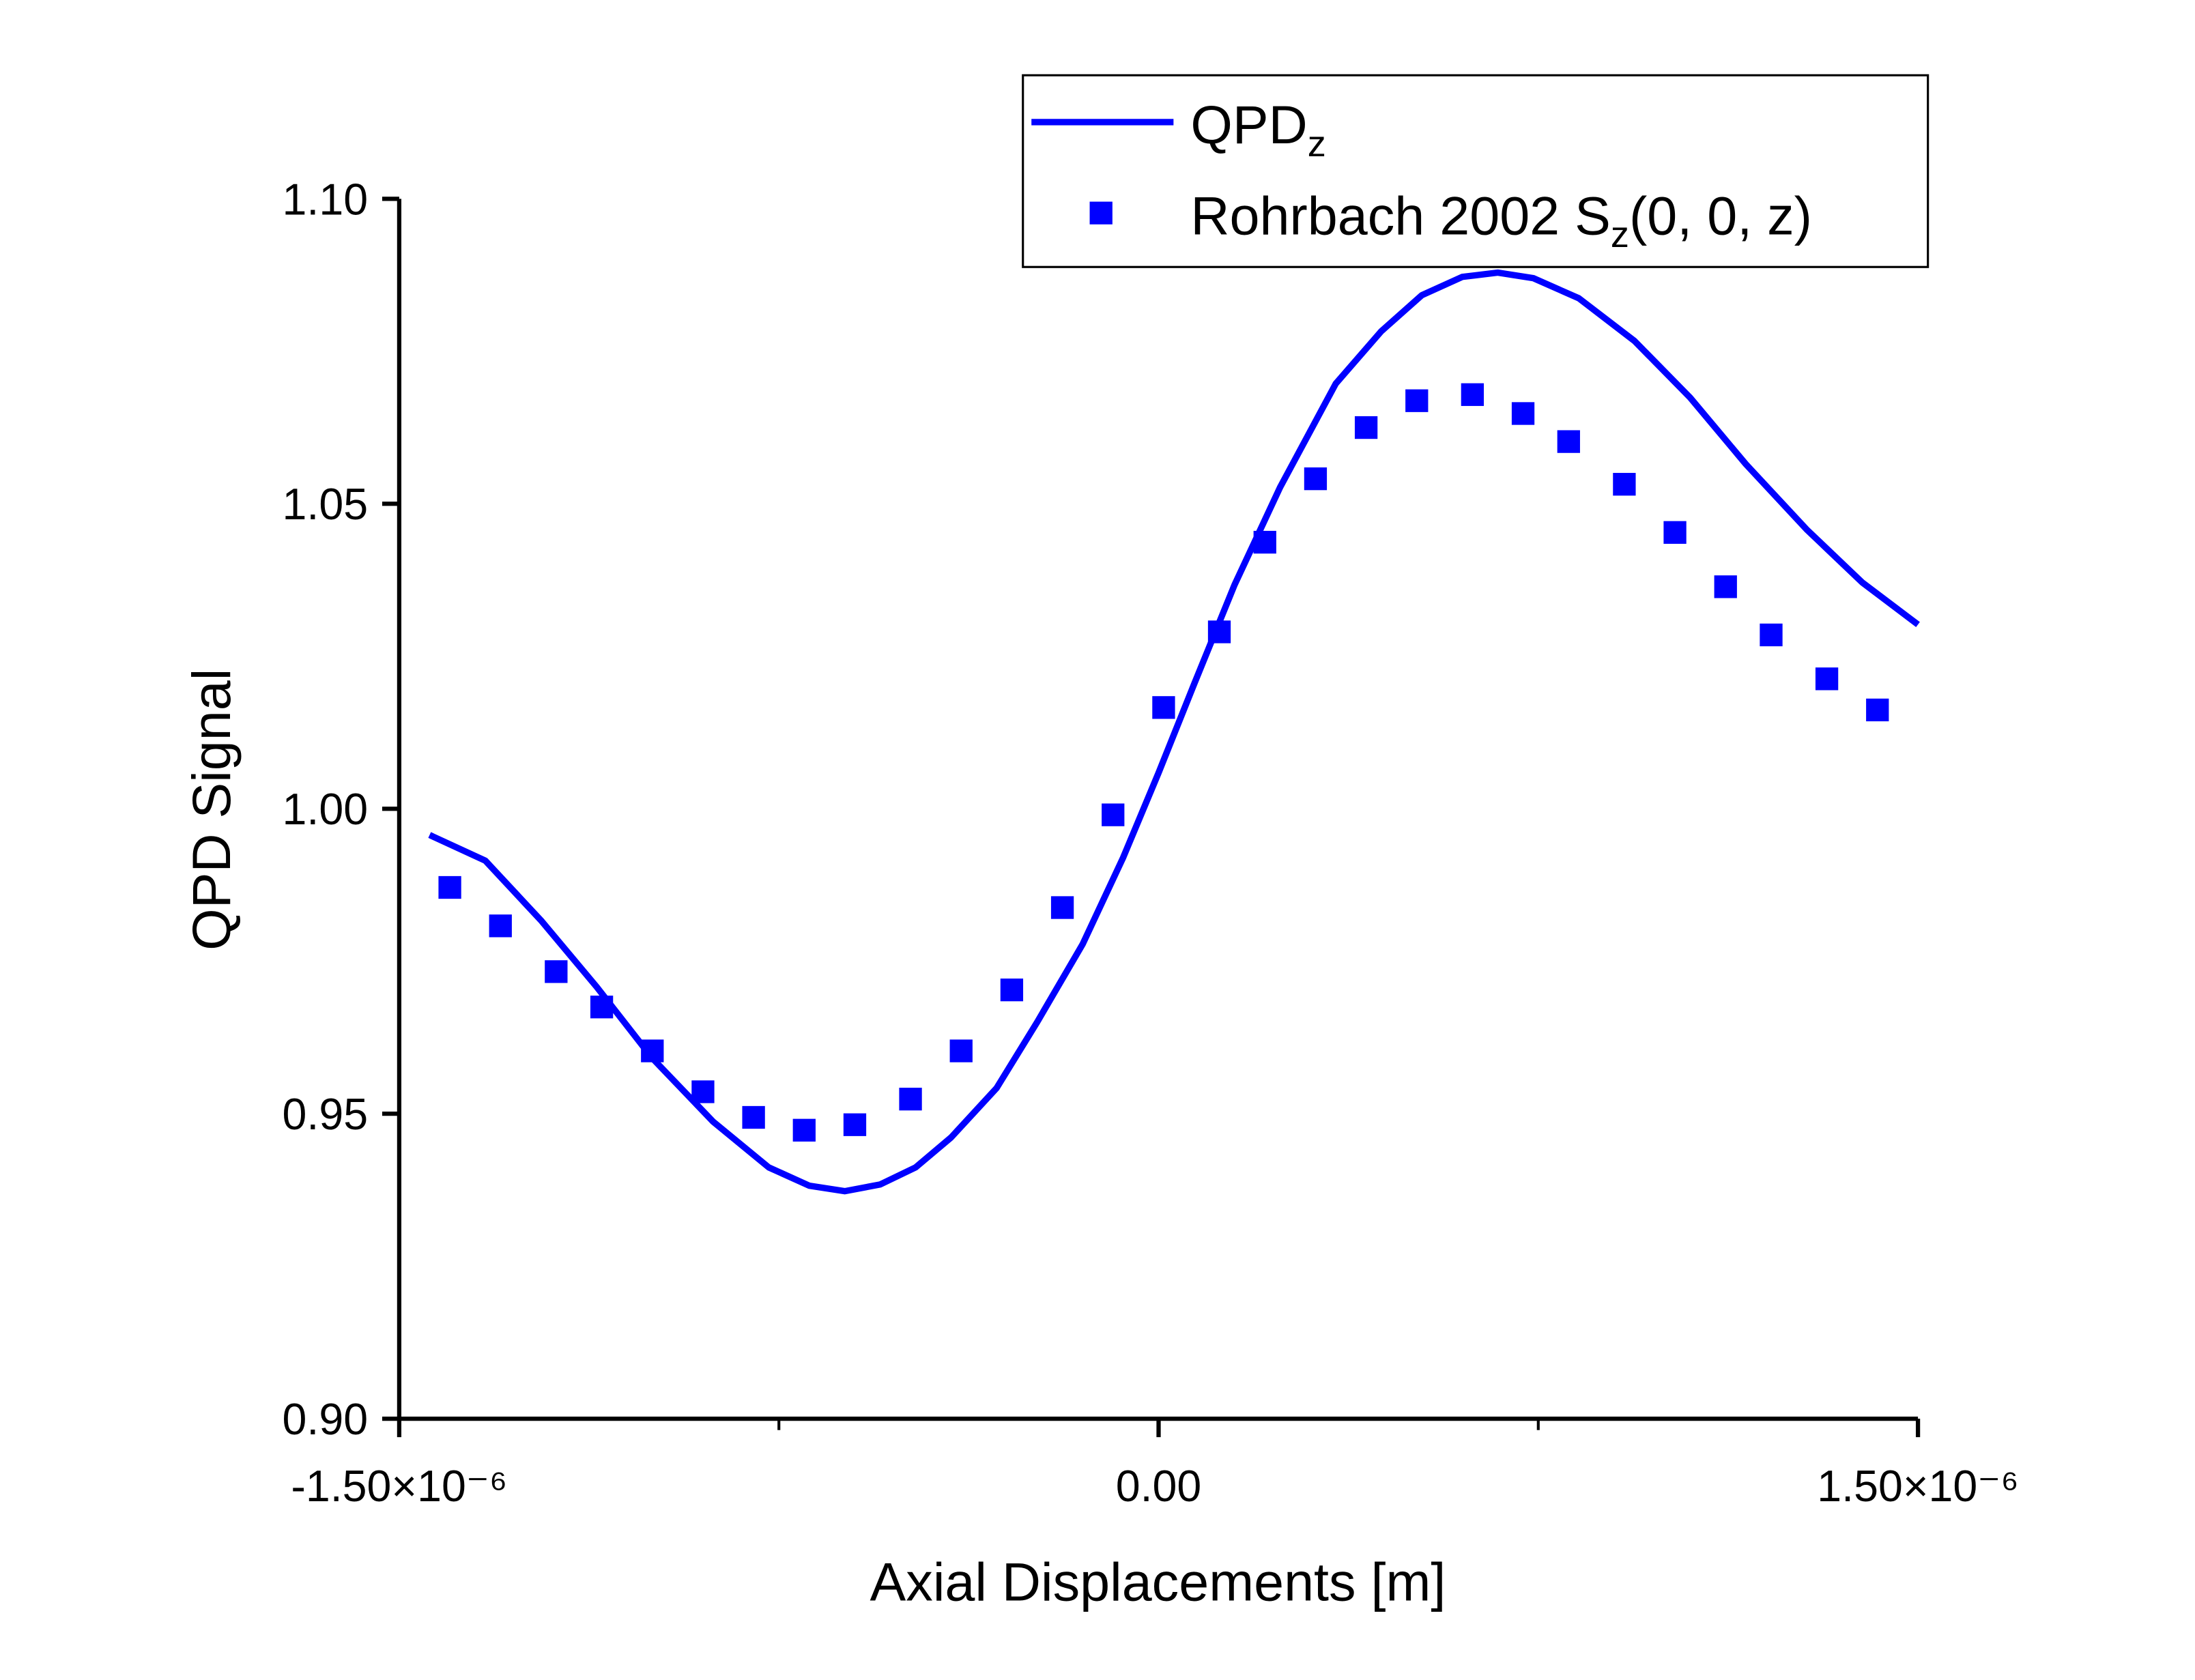  I want to click on x-tick-label: 0.00, so click(1159, 1486).